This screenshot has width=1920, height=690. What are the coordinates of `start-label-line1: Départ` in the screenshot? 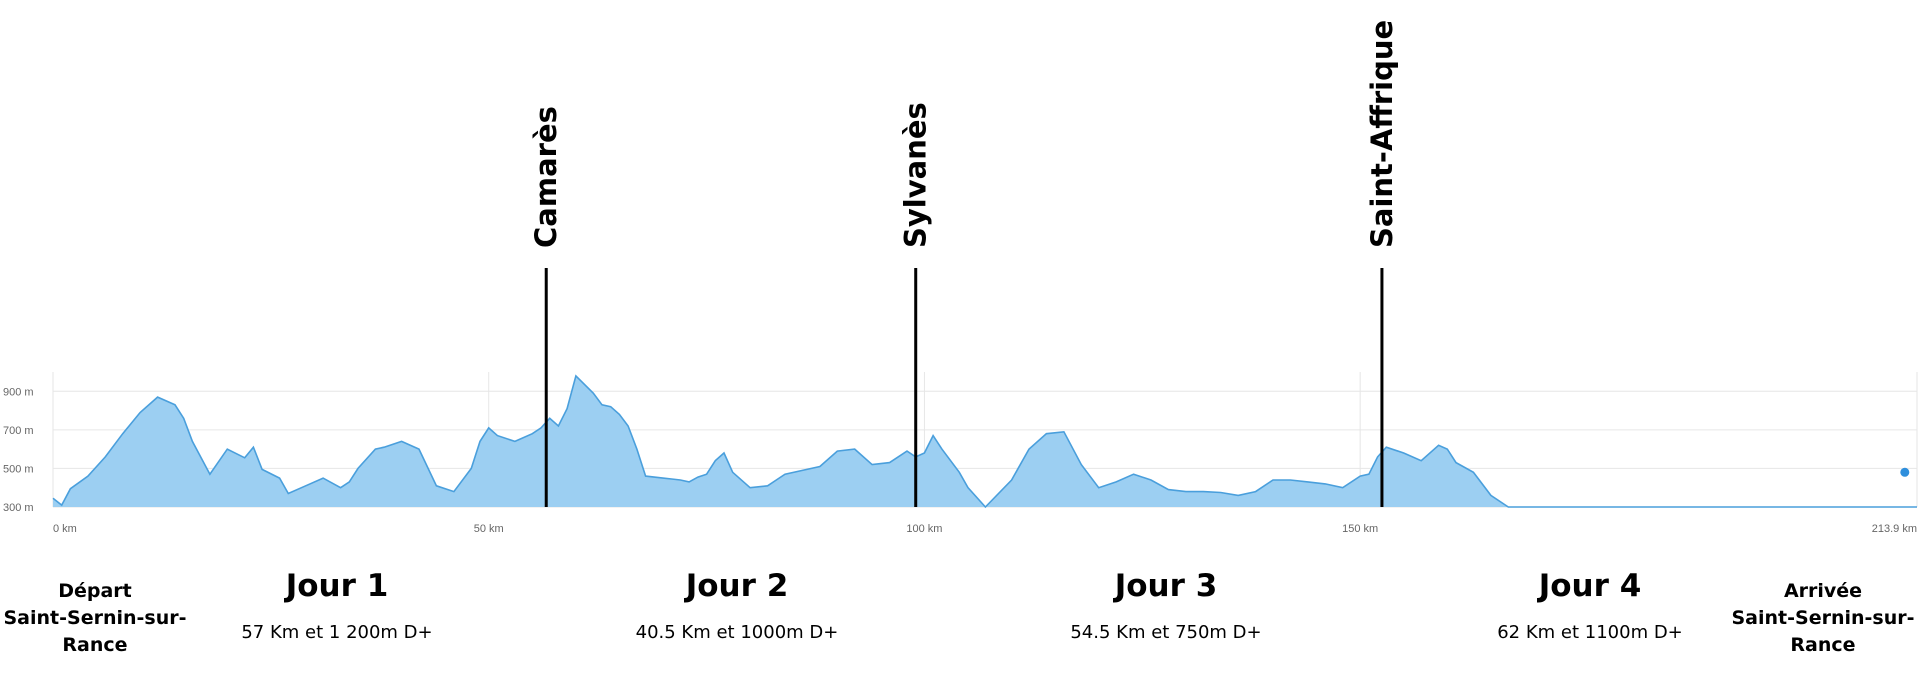 It's located at (95, 591).